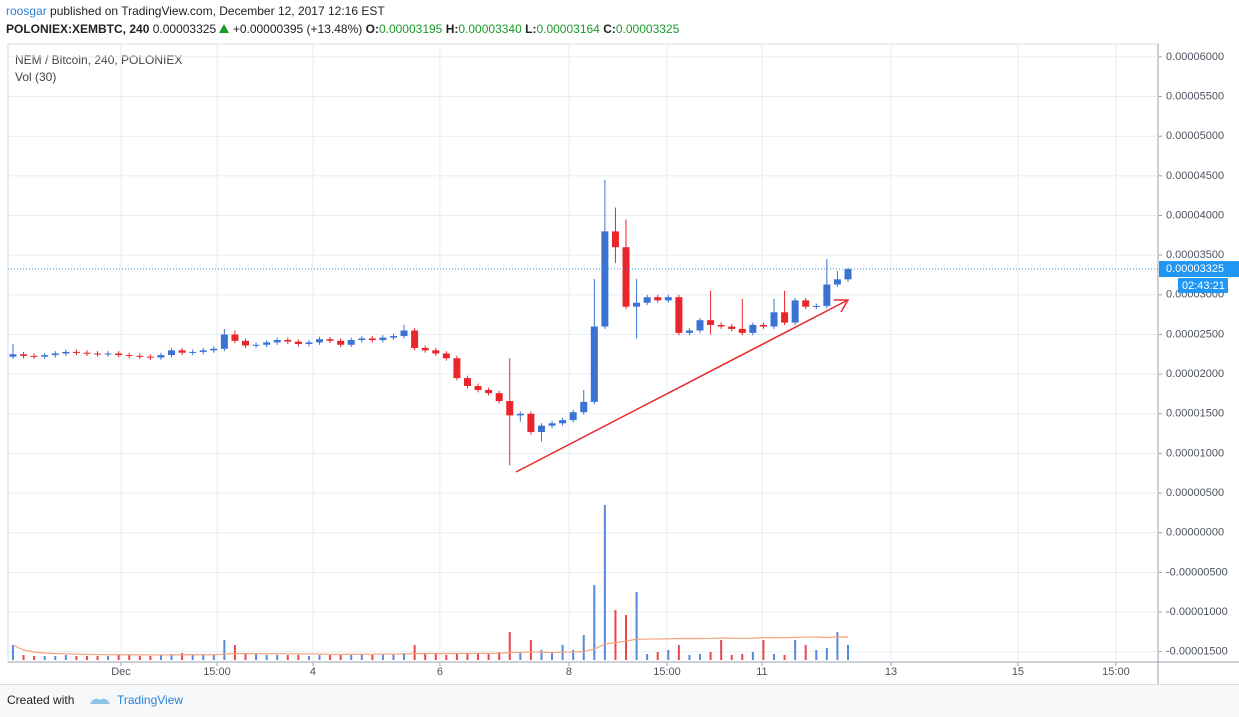 This screenshot has width=1239, height=717. Describe the element at coordinates (1195, 136) in the screenshot. I see `y-tick-label: 0.00005000` at that location.